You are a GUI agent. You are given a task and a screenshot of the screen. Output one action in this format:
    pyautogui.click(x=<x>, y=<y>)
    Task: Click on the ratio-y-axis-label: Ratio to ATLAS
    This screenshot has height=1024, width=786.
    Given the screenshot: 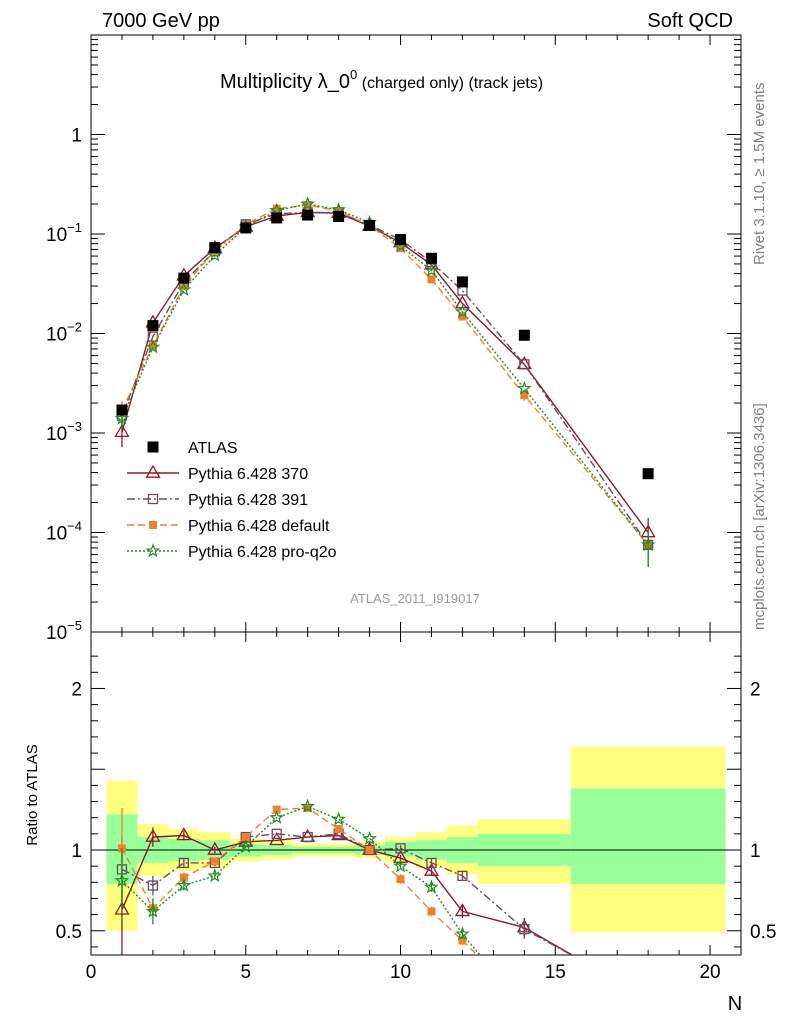 What is the action you would take?
    pyautogui.click(x=32, y=794)
    